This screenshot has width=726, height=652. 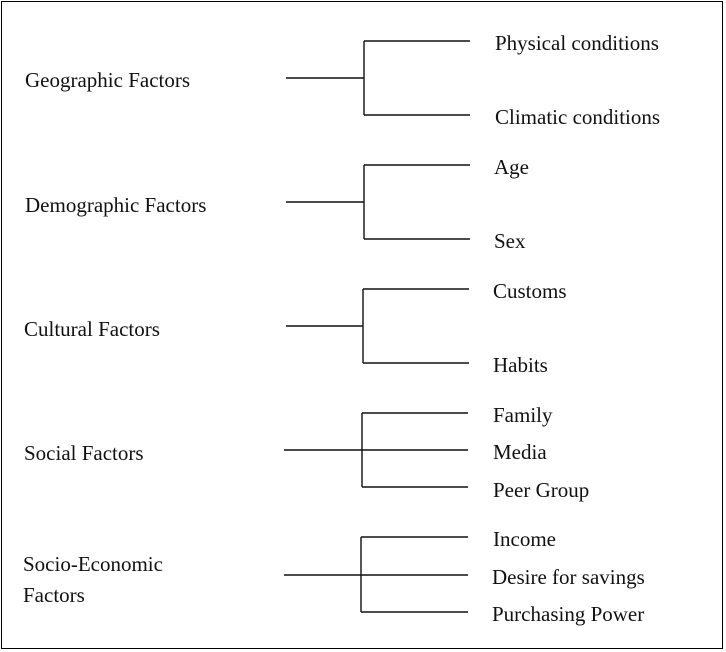 What do you see at coordinates (524, 539) in the screenshot?
I see `item-label: Income` at bounding box center [524, 539].